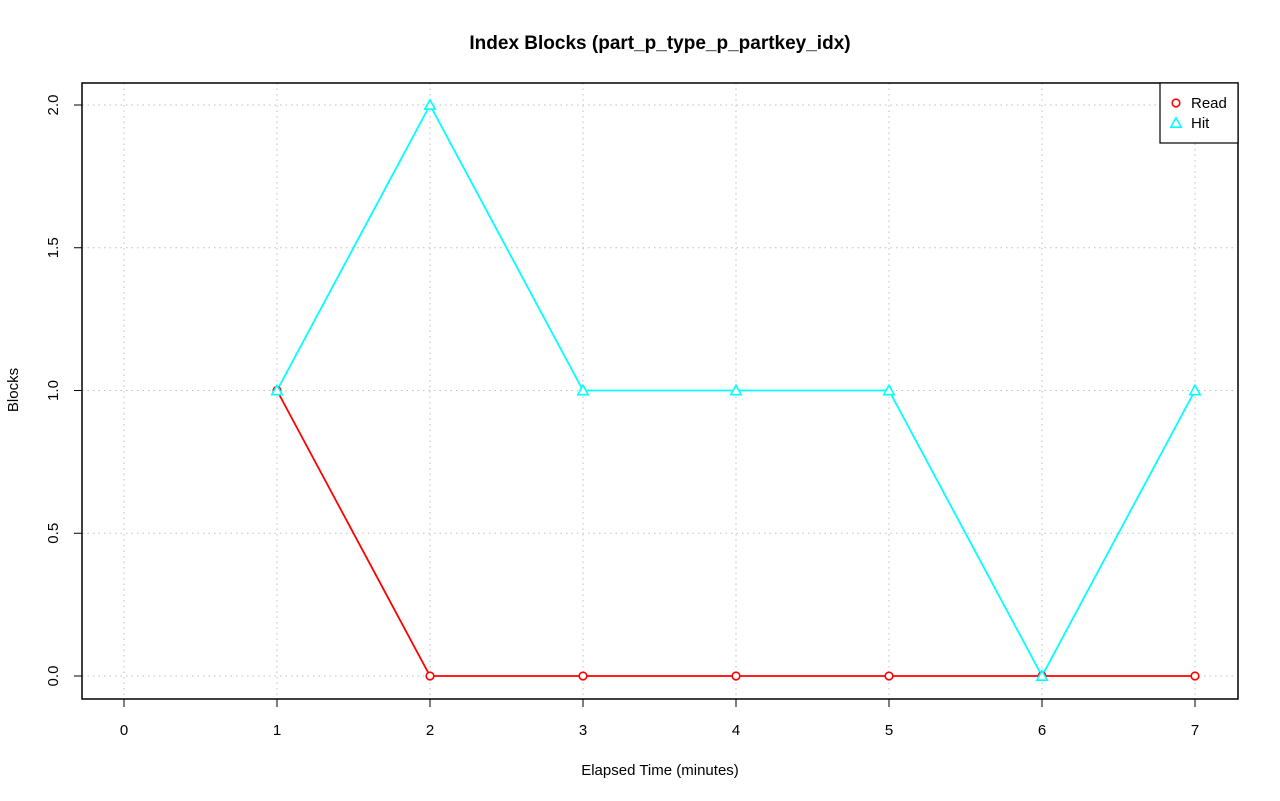 The image size is (1280, 801). What do you see at coordinates (583, 730) in the screenshot?
I see `x-tick-label: 3` at bounding box center [583, 730].